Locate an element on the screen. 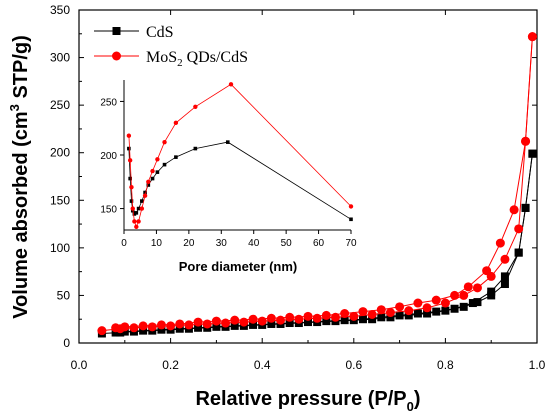  inset-background is located at coordinates (237, 155).